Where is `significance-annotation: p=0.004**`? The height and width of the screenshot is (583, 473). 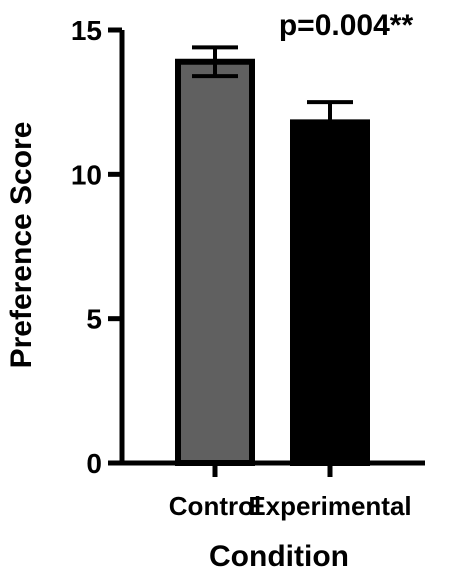 significance-annotation: p=0.004** is located at coordinates (346, 25).